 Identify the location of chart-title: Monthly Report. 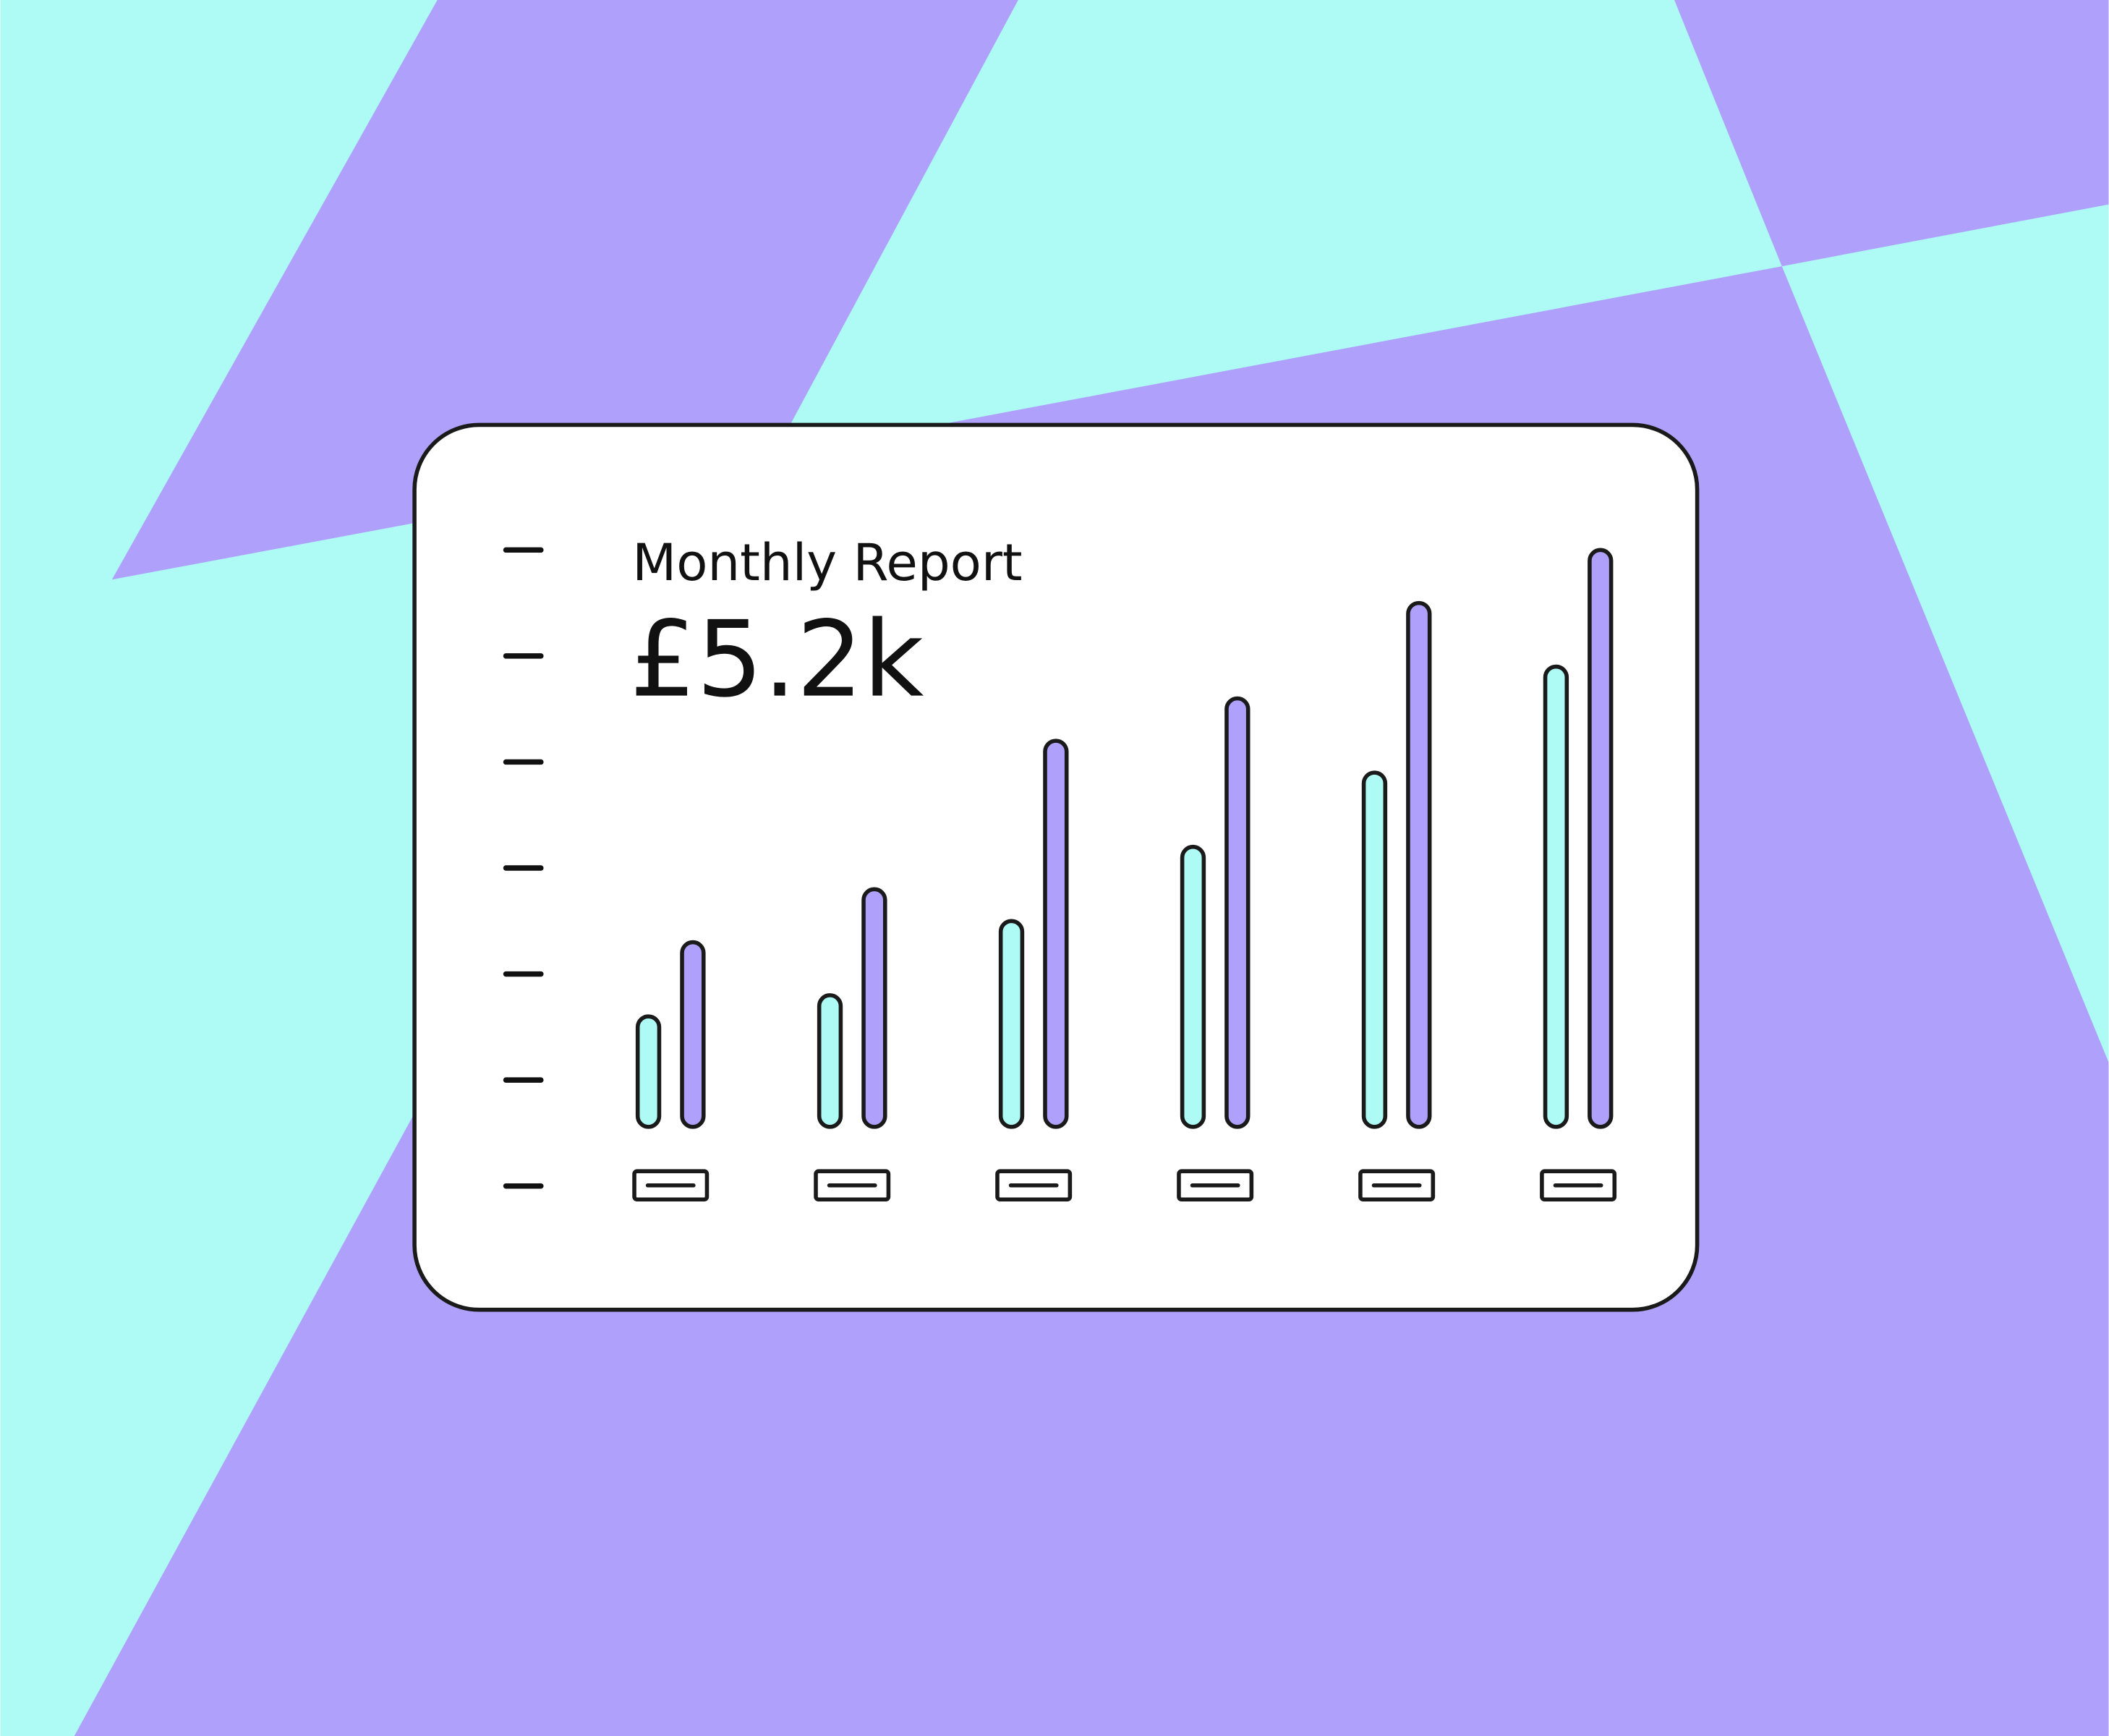
(827, 562).